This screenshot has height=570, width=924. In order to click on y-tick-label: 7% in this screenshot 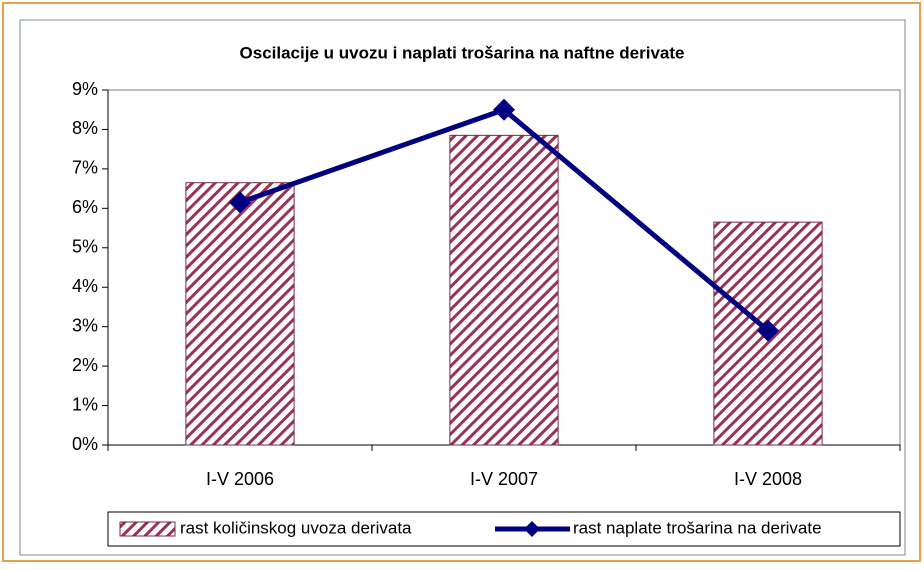, I will do `click(85, 168)`.